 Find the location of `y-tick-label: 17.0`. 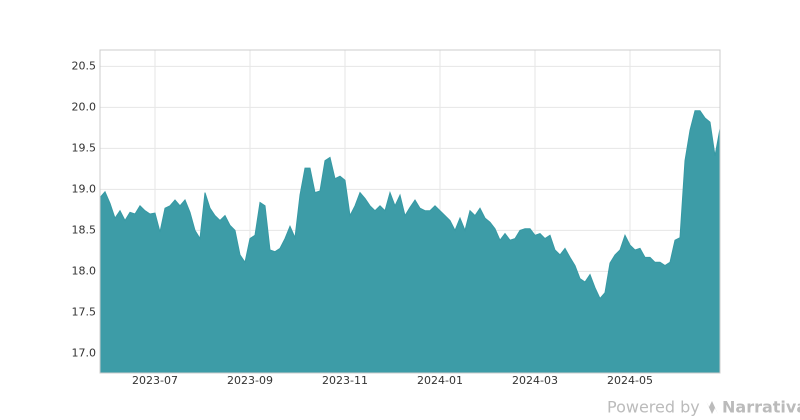

y-tick-label: 17.0 is located at coordinates (84, 352).